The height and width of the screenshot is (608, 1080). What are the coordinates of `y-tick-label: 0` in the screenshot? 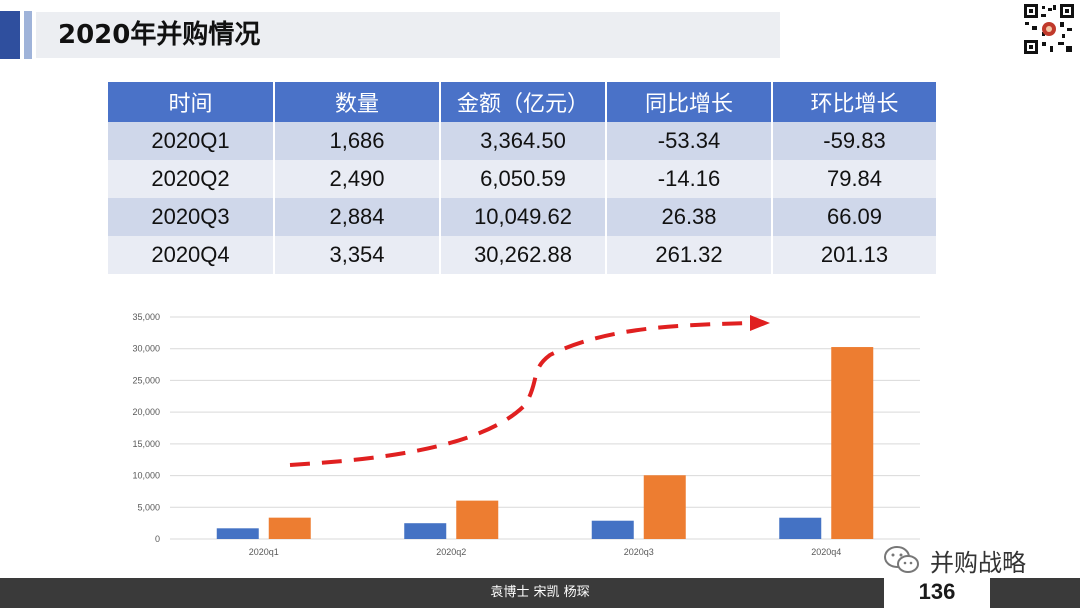 It's located at (157, 539).